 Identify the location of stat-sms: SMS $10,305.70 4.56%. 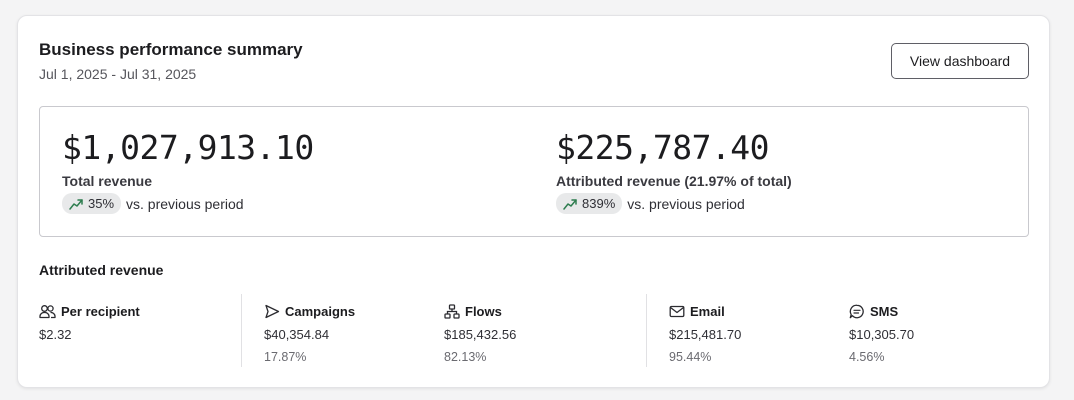
(881, 333).